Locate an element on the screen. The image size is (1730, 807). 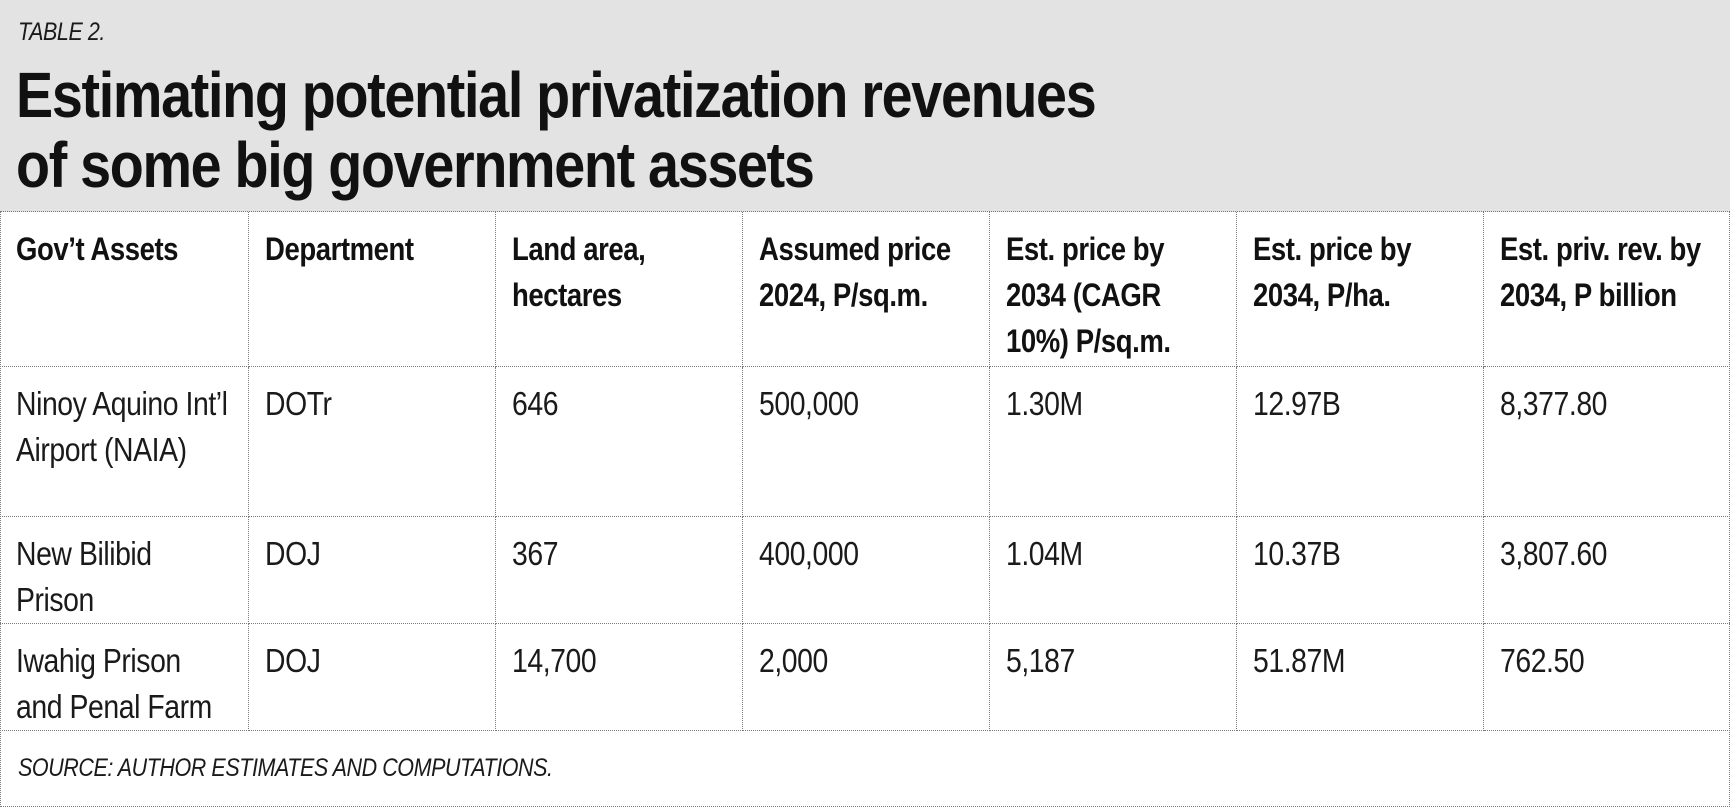
table-cell: 2,000 is located at coordinates (866, 677).